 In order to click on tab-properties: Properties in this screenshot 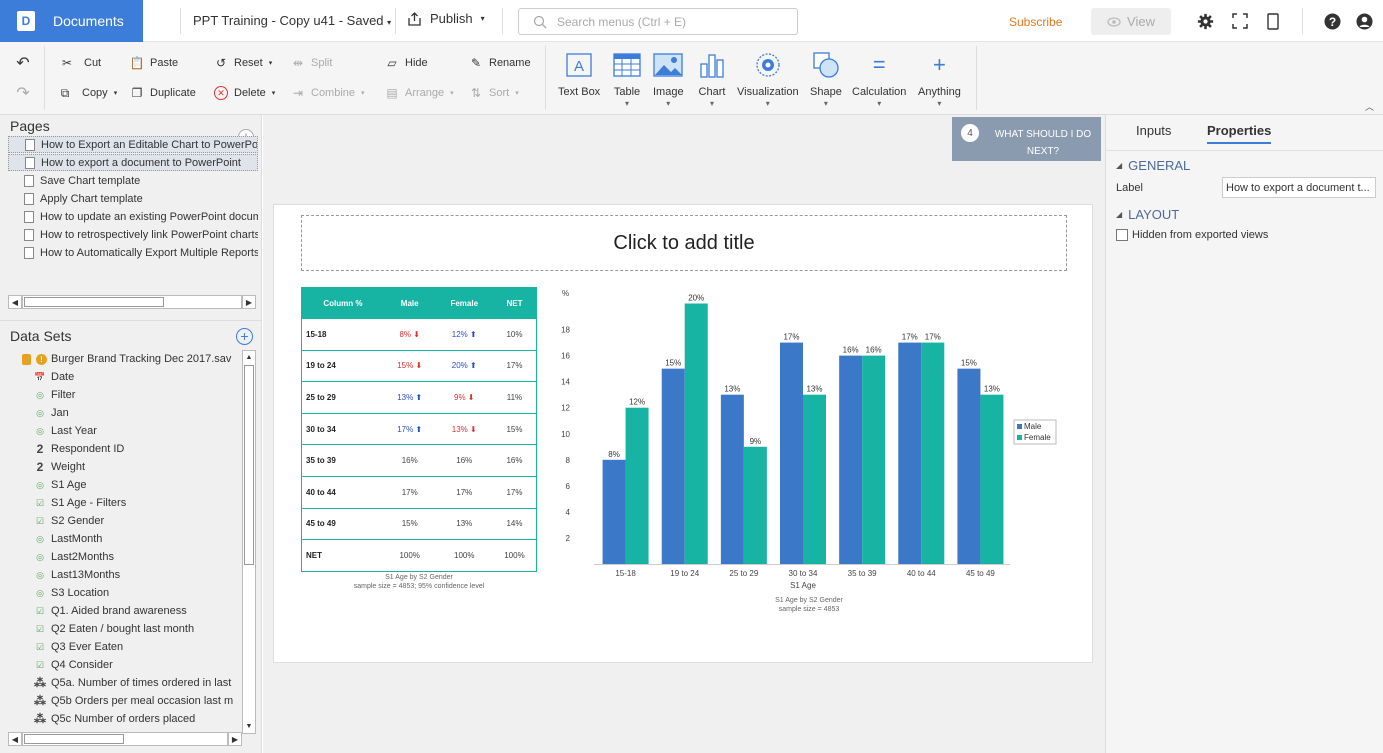, I will do `click(1239, 133)`.